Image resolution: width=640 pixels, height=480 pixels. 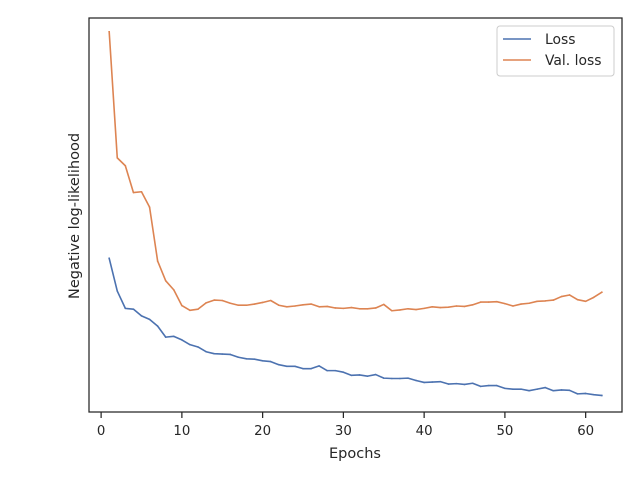 What do you see at coordinates (343, 431) in the screenshot?
I see `x-tick-label: 30` at bounding box center [343, 431].